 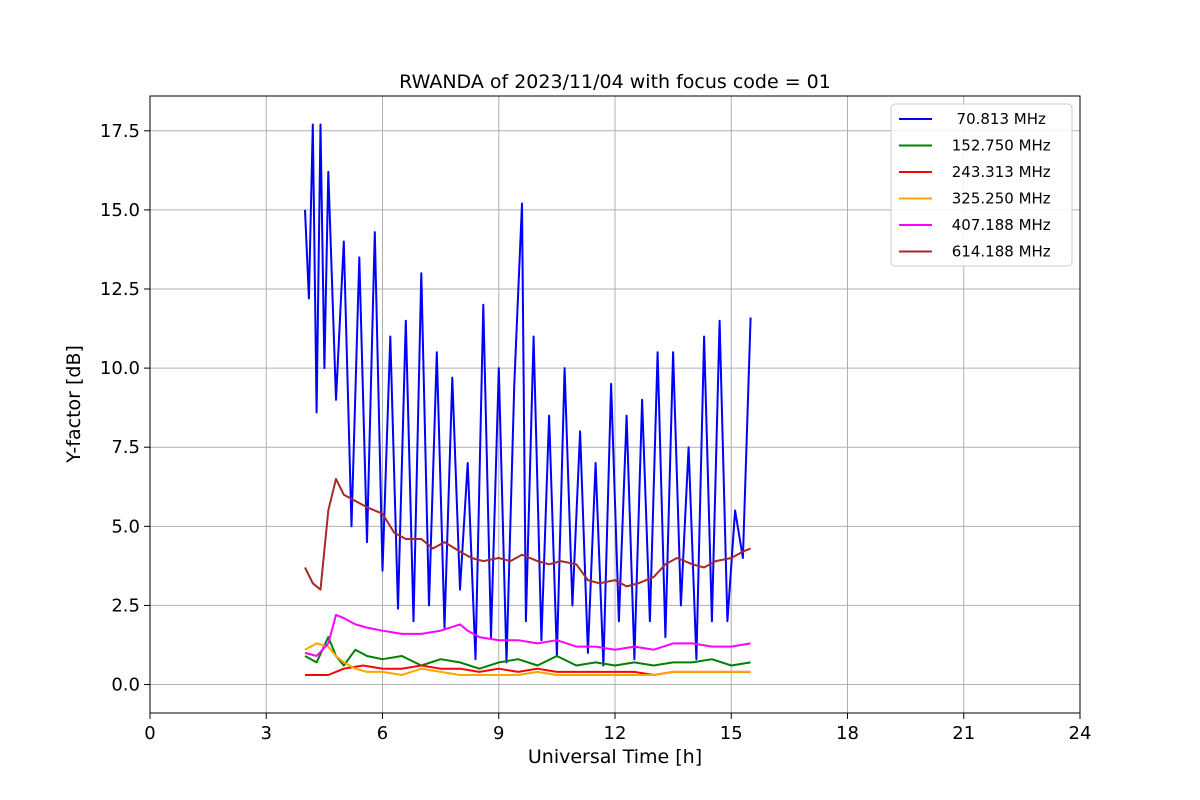 What do you see at coordinates (382, 733) in the screenshot?
I see `x-tick-label: 6` at bounding box center [382, 733].